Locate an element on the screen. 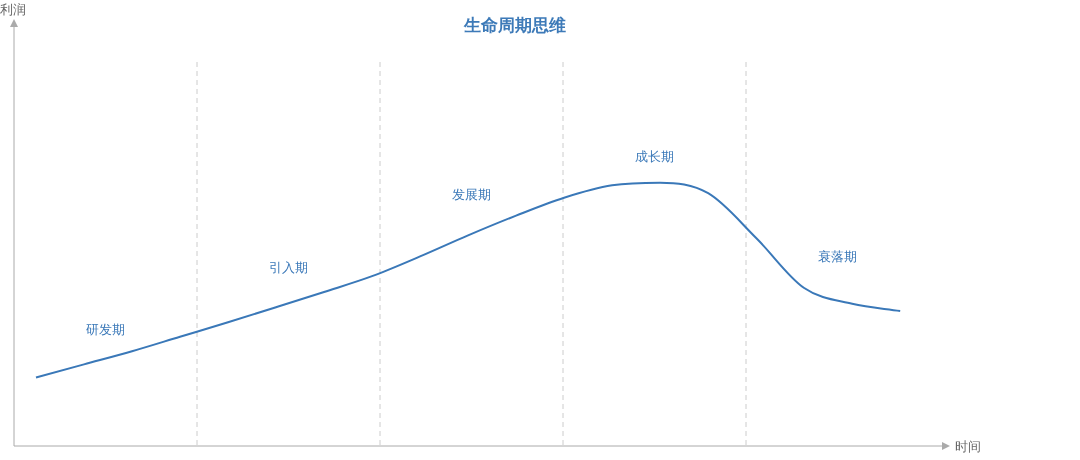 The width and height of the screenshot is (1080, 460). text: 成长期 is located at coordinates (654, 156).